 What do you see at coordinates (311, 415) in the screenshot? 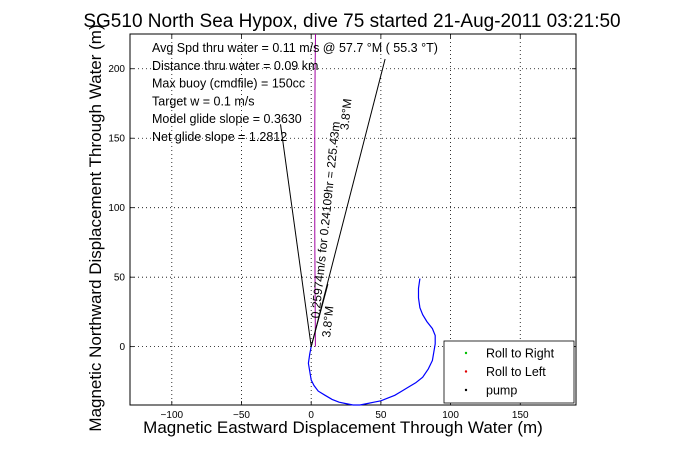
I see `x-tick-label: 0` at bounding box center [311, 415].